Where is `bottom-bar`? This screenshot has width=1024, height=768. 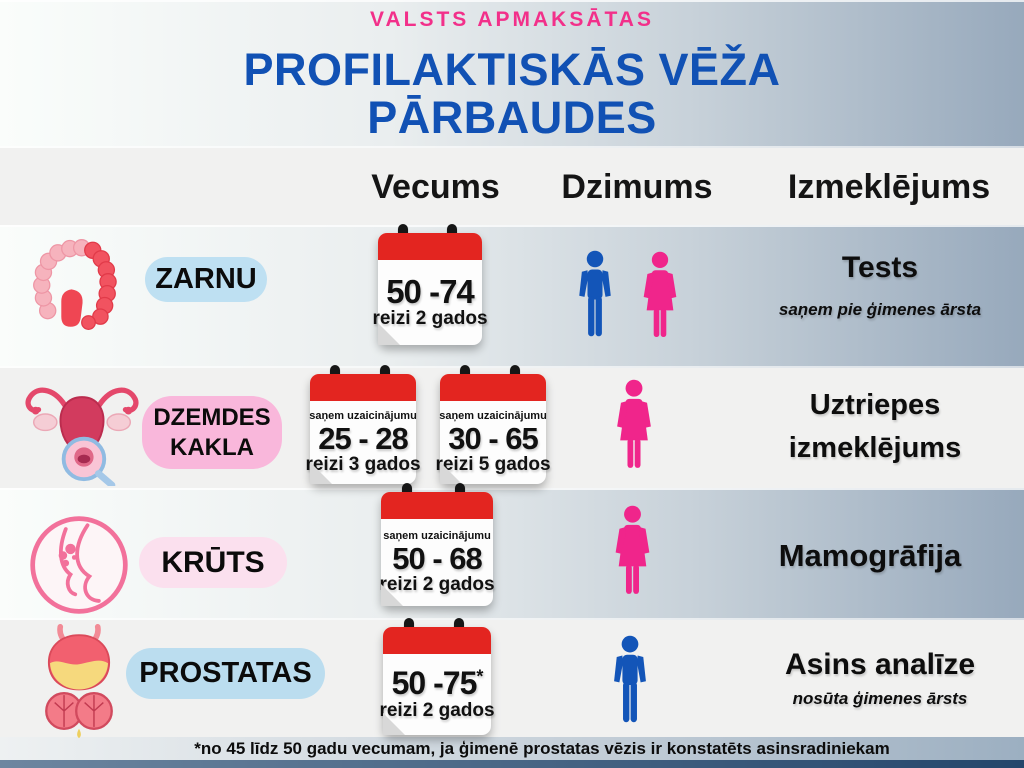
bottom-bar is located at coordinates (512, 764).